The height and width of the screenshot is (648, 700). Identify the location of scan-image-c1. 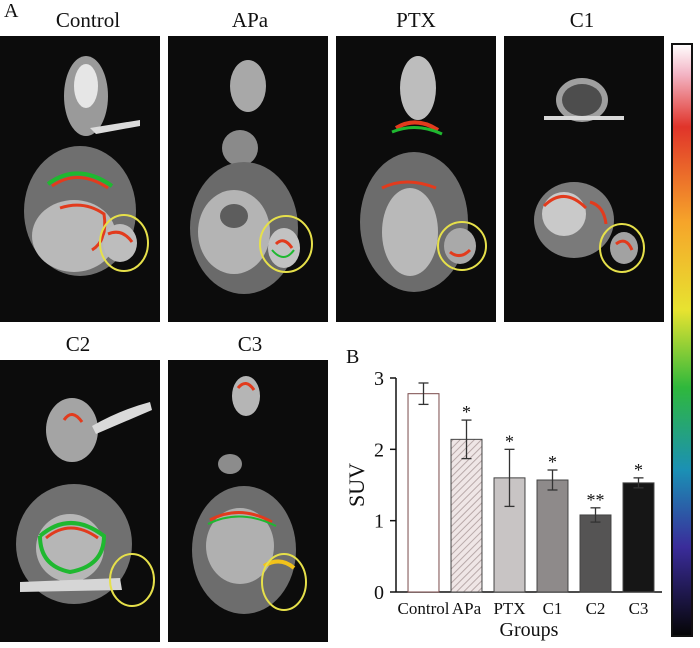
(584, 179).